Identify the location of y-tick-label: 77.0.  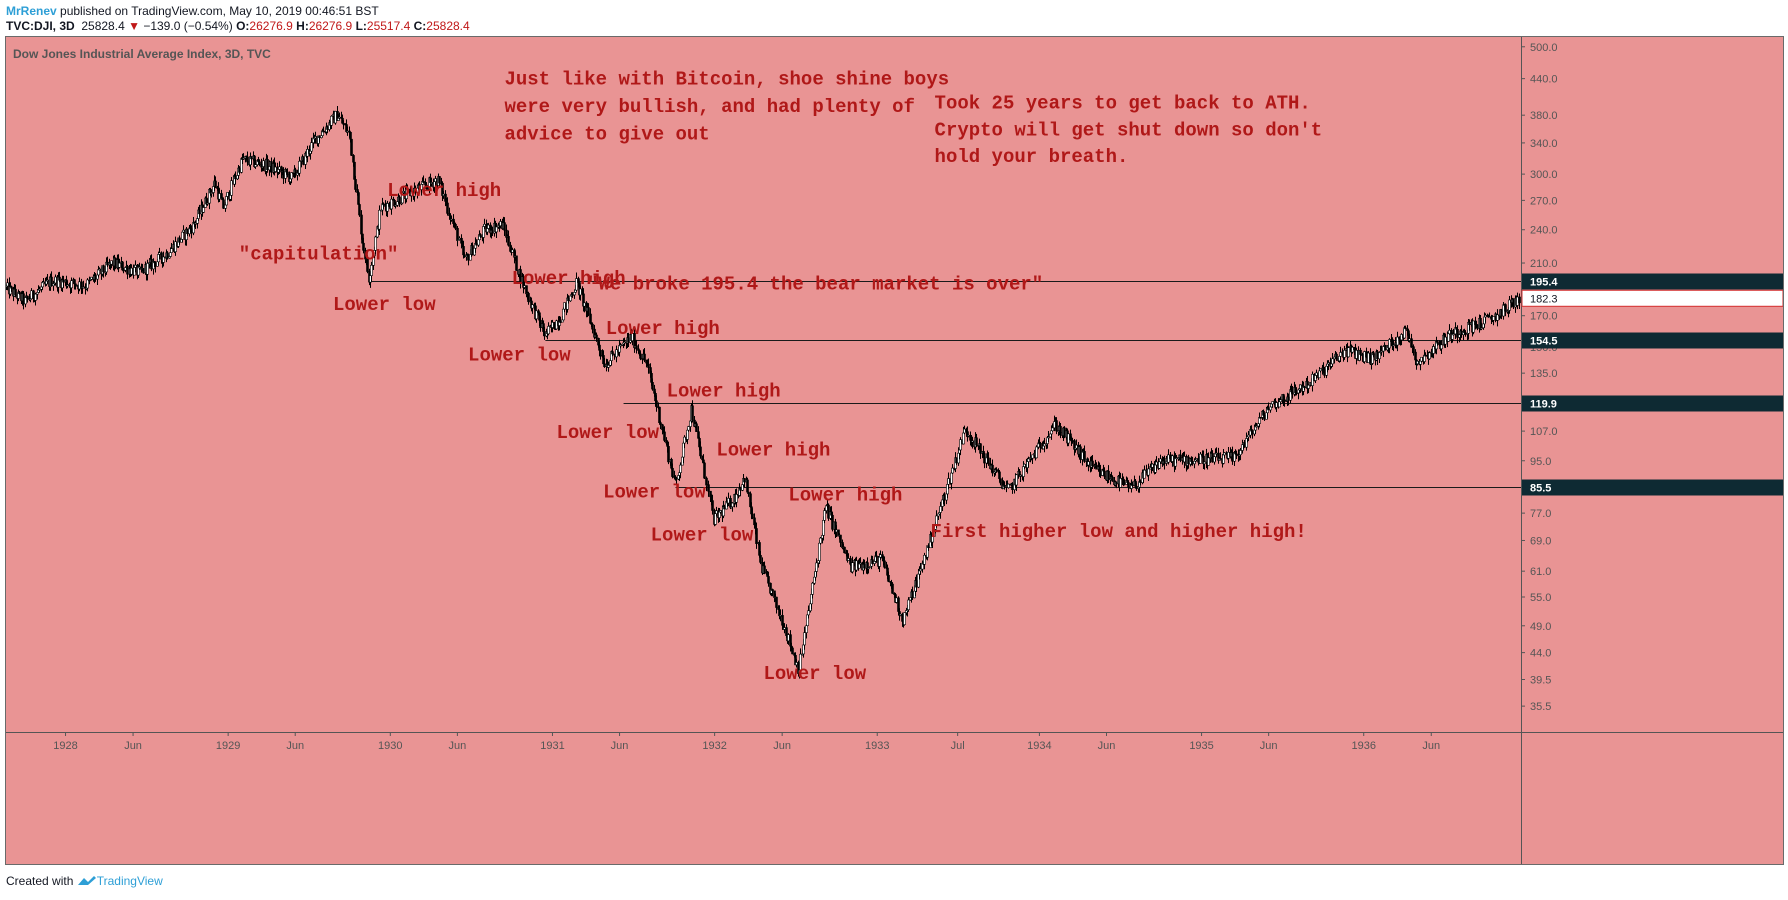
(1540, 514).